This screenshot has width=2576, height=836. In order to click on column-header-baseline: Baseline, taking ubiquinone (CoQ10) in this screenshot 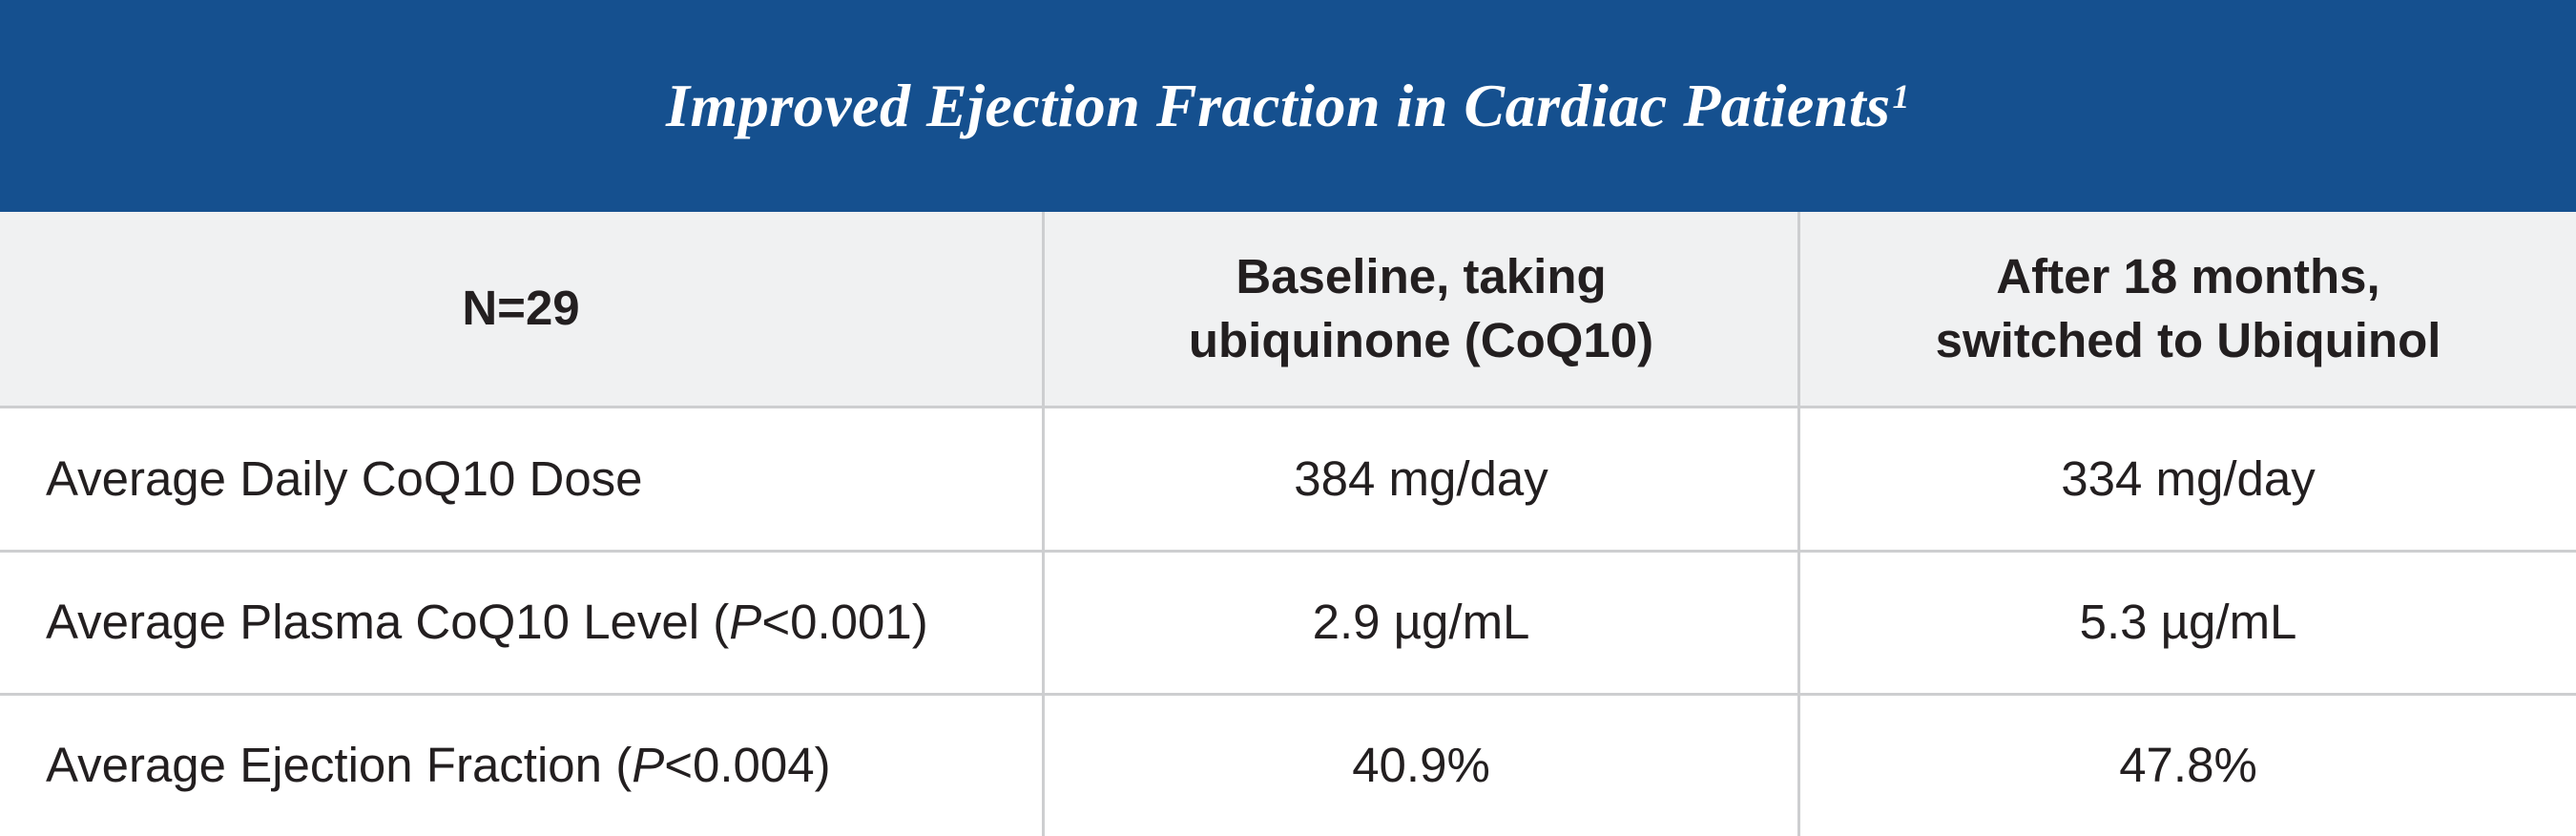, I will do `click(1422, 309)`.